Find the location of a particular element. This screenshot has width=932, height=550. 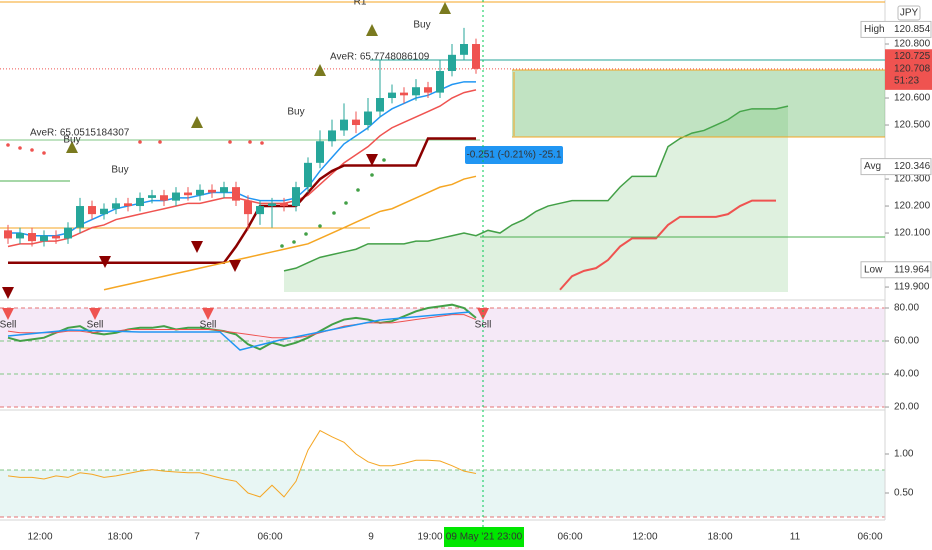

level-label: R1 is located at coordinates (360, 4).